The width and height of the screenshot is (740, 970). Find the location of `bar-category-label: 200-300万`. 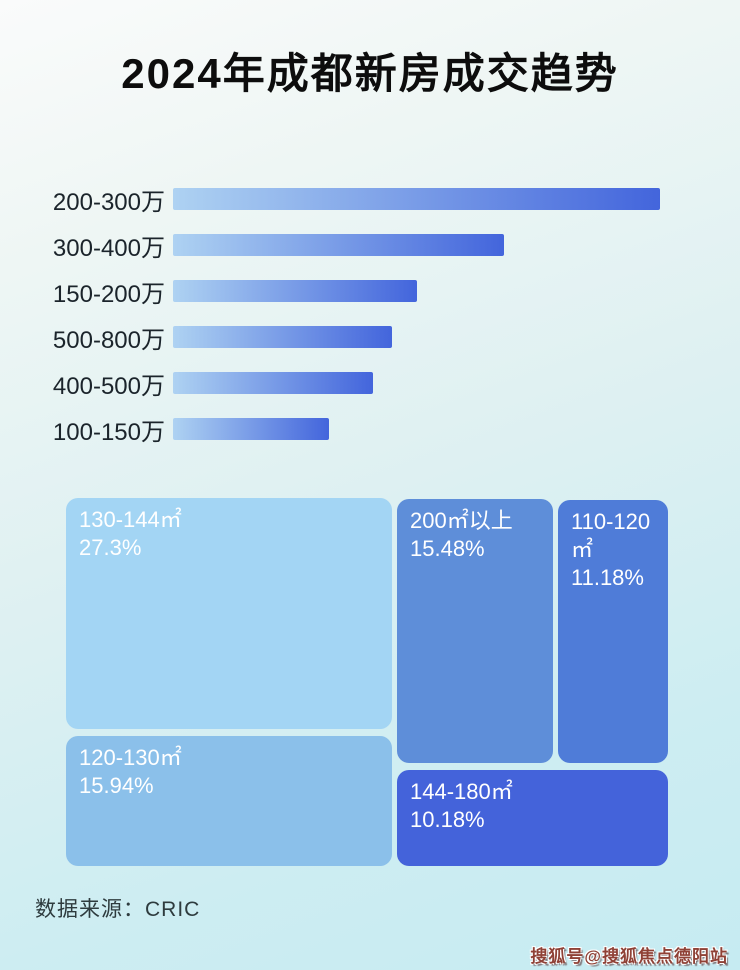

bar-category-label: 200-300万 is located at coordinates (108, 202).